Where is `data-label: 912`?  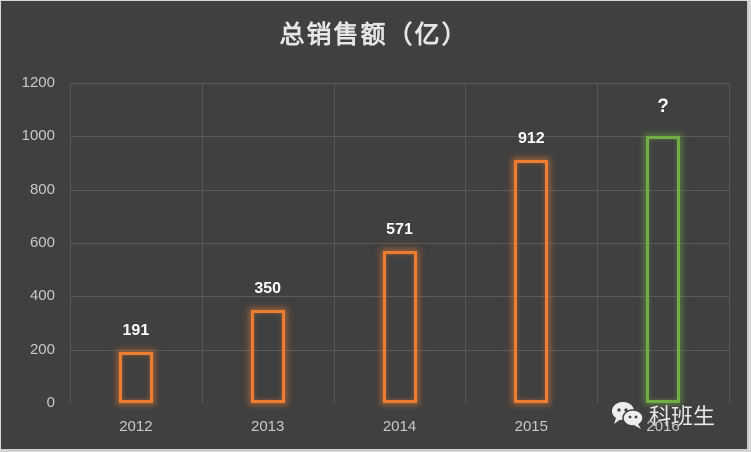 data-label: 912 is located at coordinates (531, 138).